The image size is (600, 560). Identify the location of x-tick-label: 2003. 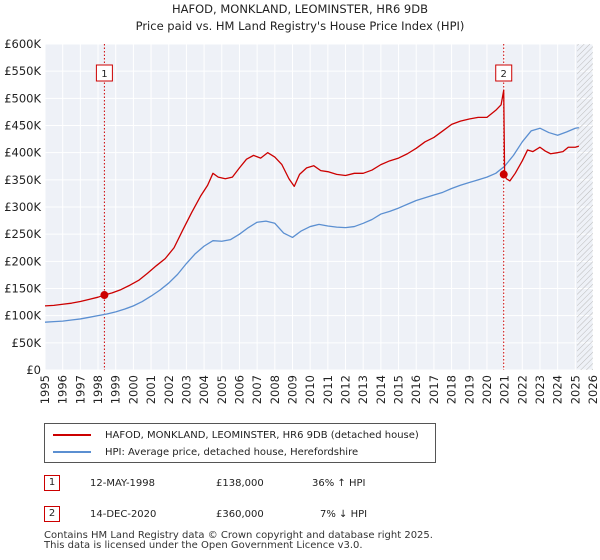
(186, 389).